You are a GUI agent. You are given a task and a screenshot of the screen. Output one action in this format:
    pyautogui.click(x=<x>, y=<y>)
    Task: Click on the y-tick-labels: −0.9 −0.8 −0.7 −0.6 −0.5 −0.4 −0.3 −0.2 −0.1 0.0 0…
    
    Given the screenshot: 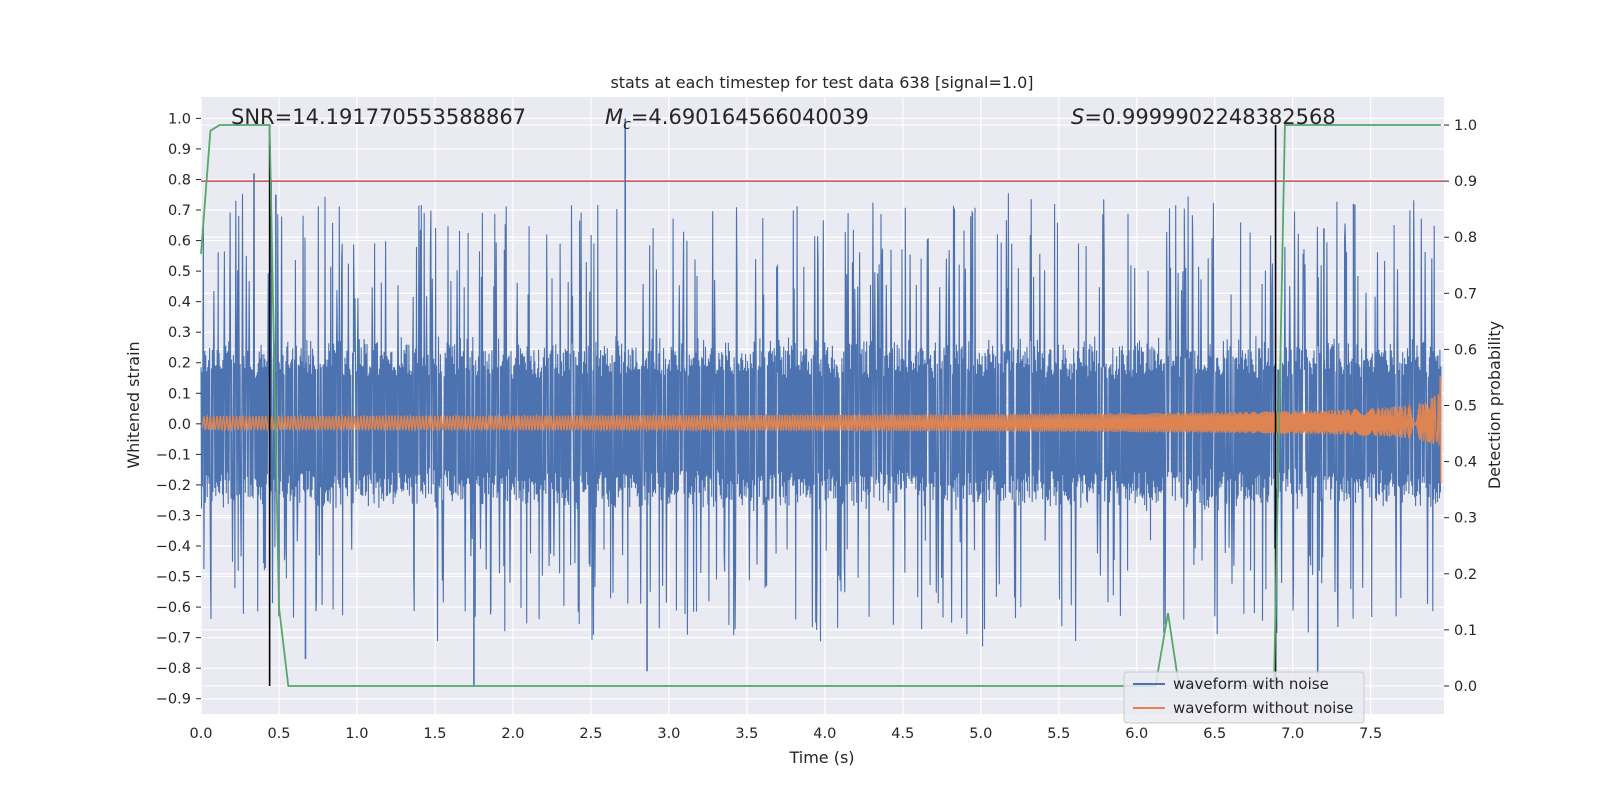 What is the action you would take?
    pyautogui.click(x=178, y=409)
    